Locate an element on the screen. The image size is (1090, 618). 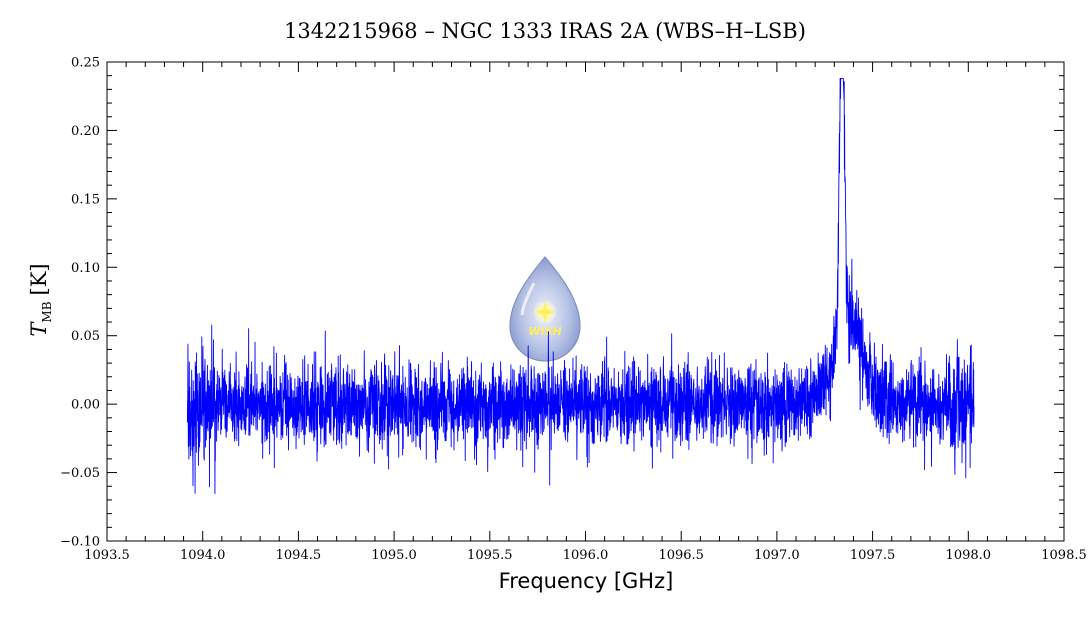
y-tick-label: 0.00 is located at coordinates (85, 405).